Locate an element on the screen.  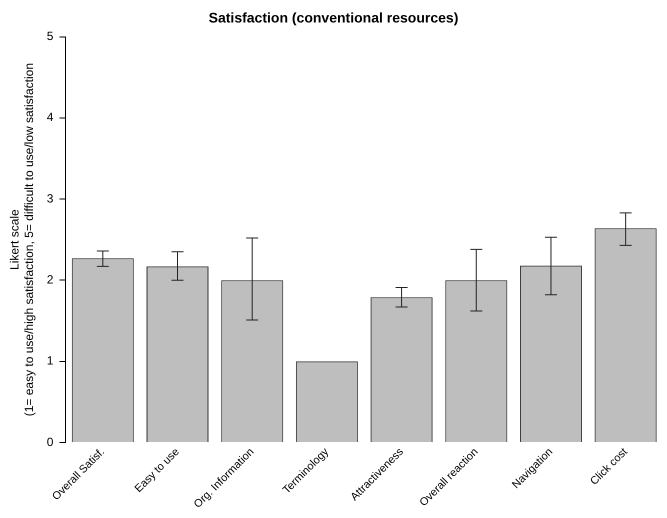
y-tick-label: 0 is located at coordinates (50, 441).